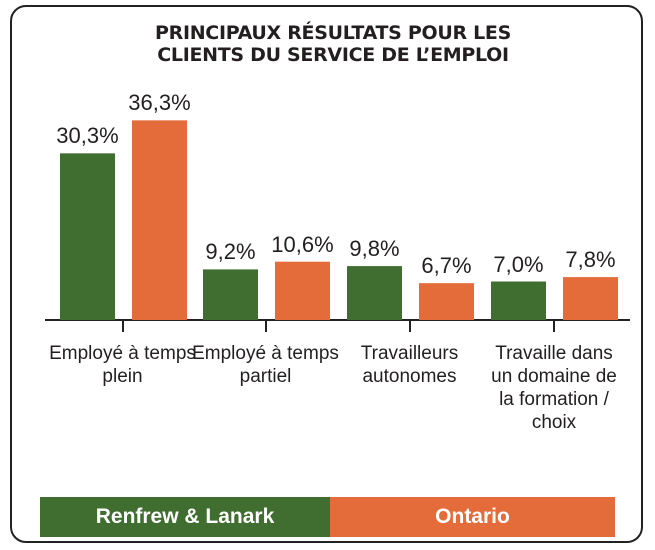 The height and width of the screenshot is (550, 655). I want to click on value-label: 30,3%, so click(87, 136).